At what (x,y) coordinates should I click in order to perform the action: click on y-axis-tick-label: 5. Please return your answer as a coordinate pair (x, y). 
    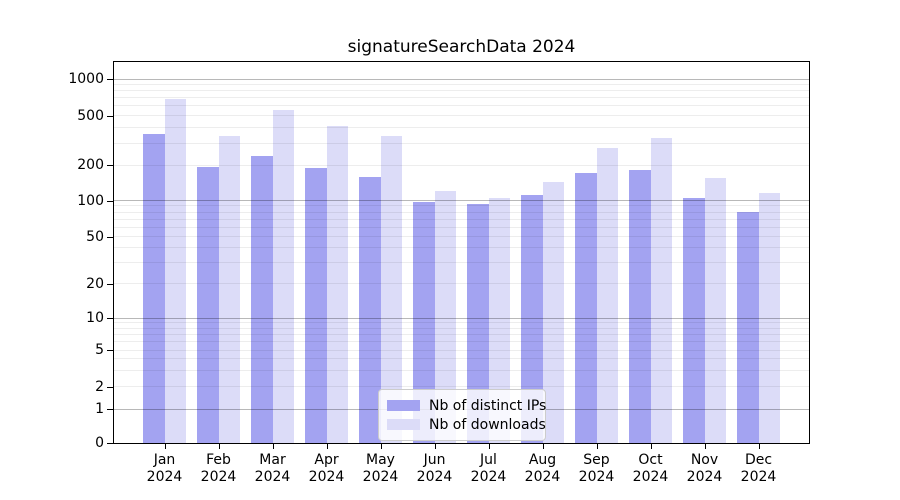
    Looking at the image, I should click on (99, 350).